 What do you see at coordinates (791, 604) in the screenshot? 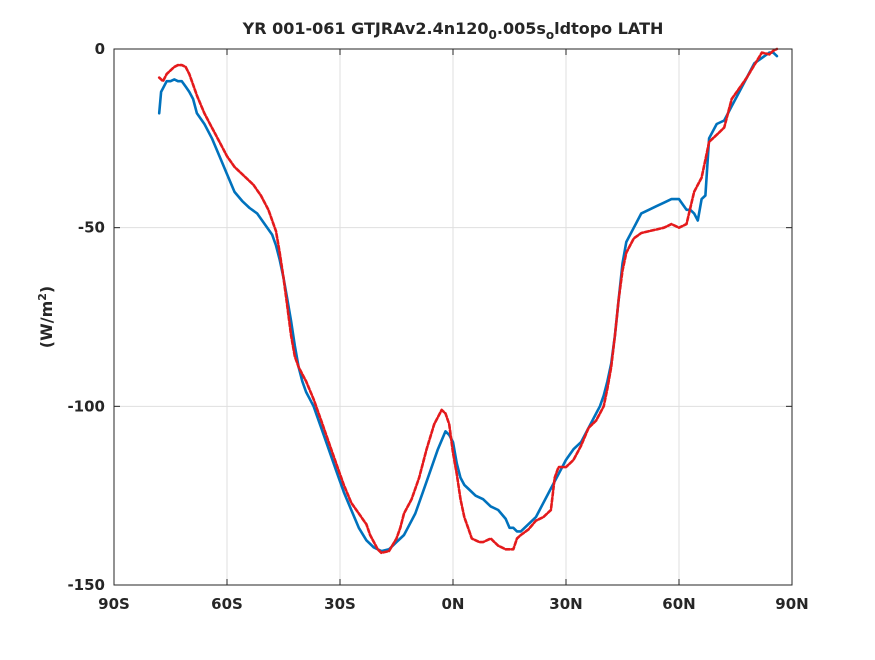
I see `x-tick-label: 90N` at bounding box center [791, 604].